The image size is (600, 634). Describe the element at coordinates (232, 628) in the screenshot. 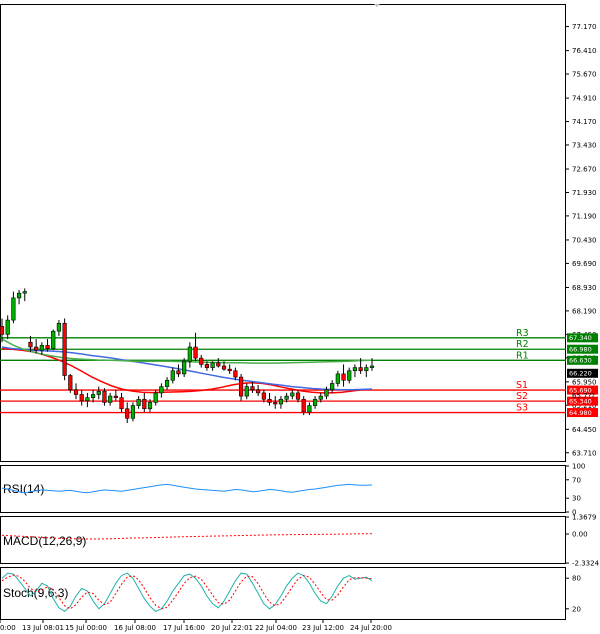

I see `time-tick-label: 20 Jul 22:01` at that location.